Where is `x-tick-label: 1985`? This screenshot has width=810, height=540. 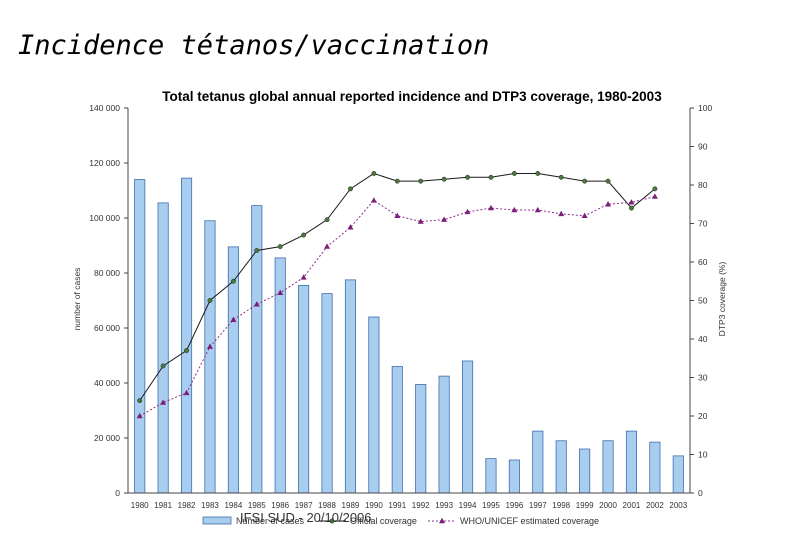
x-tick-label: 1985 is located at coordinates (257, 505).